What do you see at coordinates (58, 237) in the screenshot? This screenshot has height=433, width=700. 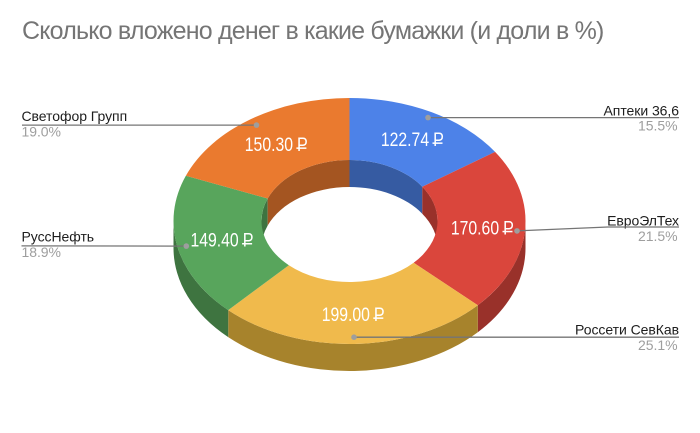 I see `svg-text: РуссНефть` at bounding box center [58, 237].